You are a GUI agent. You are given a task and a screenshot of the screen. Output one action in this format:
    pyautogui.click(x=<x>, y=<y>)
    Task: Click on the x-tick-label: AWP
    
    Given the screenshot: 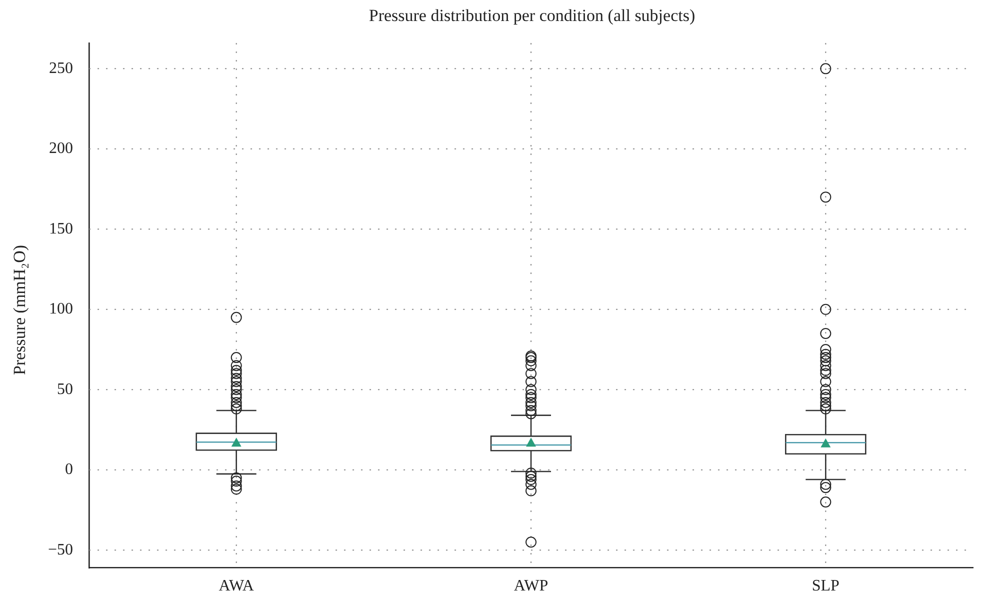 What is the action you would take?
    pyautogui.click(x=531, y=586)
    